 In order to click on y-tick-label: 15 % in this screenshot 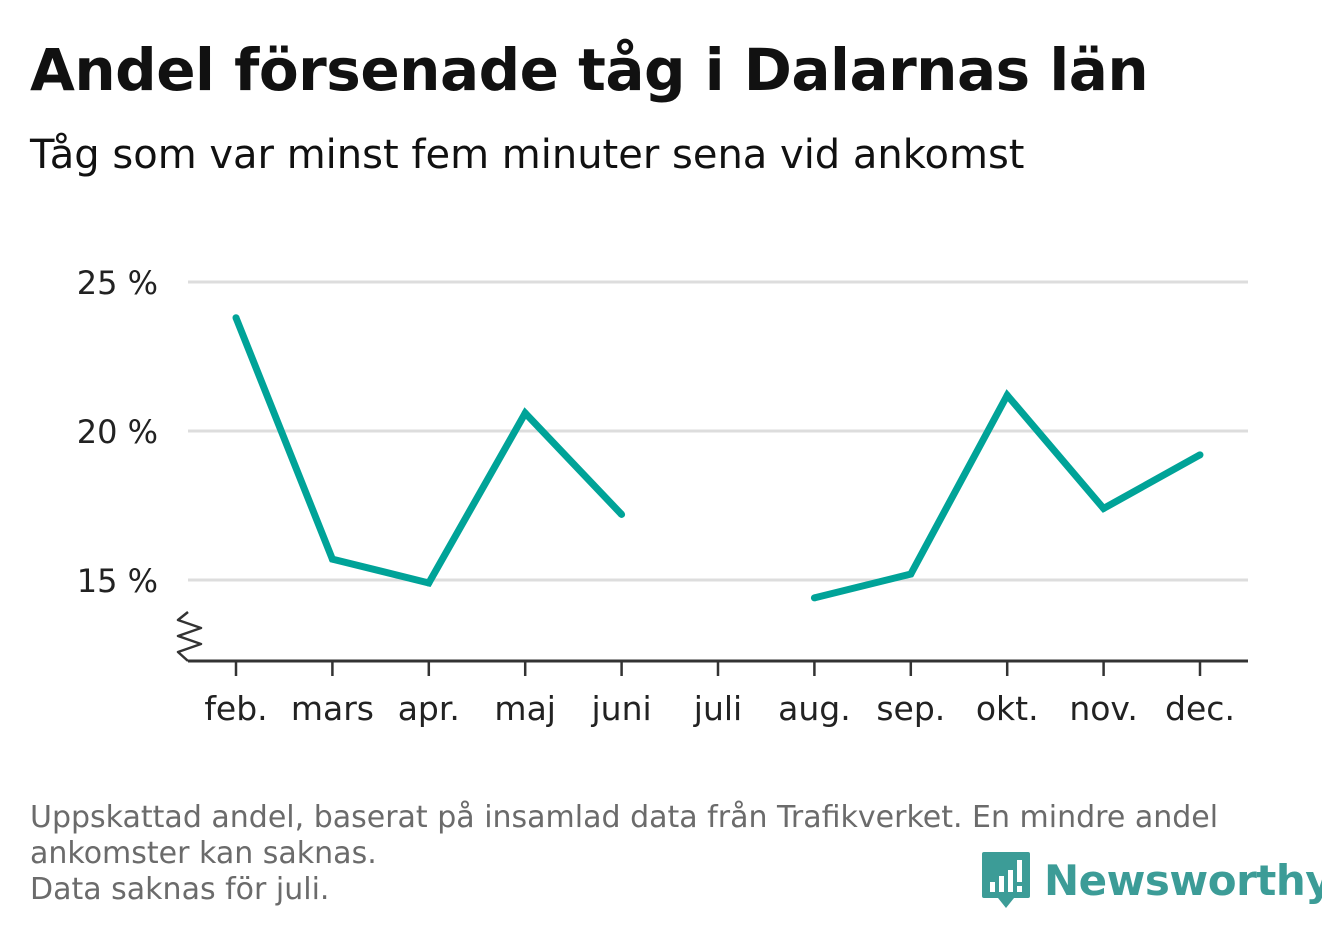, I will do `click(117, 581)`.